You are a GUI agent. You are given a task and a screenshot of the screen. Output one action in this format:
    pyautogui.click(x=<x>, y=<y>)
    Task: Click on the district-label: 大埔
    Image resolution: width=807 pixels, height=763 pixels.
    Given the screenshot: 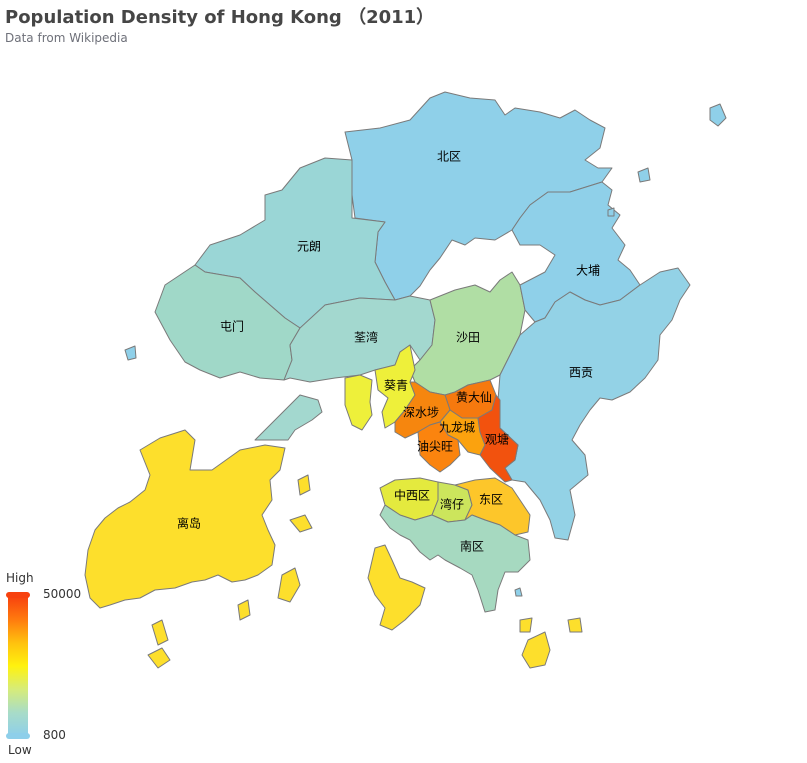 What is the action you would take?
    pyautogui.click(x=588, y=271)
    